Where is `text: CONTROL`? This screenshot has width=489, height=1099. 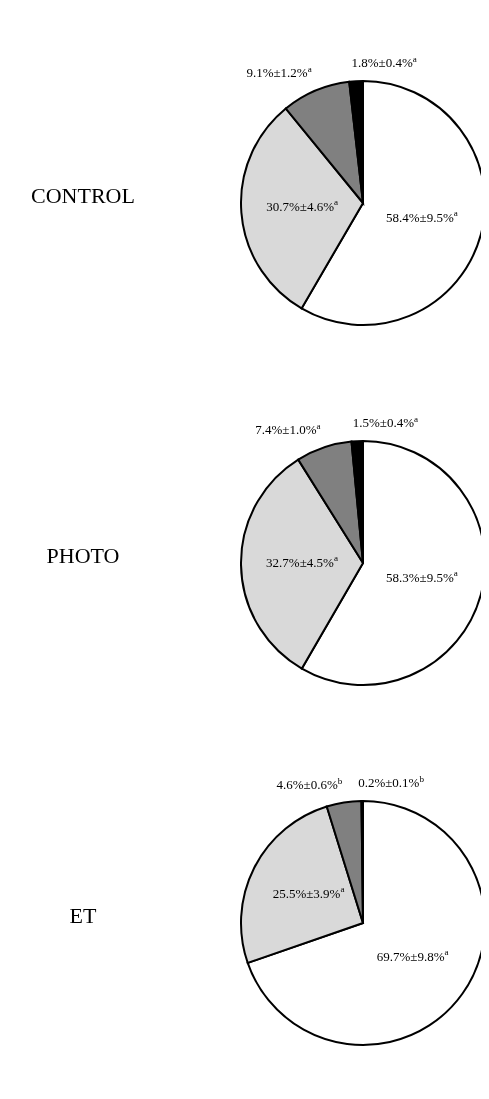 text: CONTROL is located at coordinates (83, 196).